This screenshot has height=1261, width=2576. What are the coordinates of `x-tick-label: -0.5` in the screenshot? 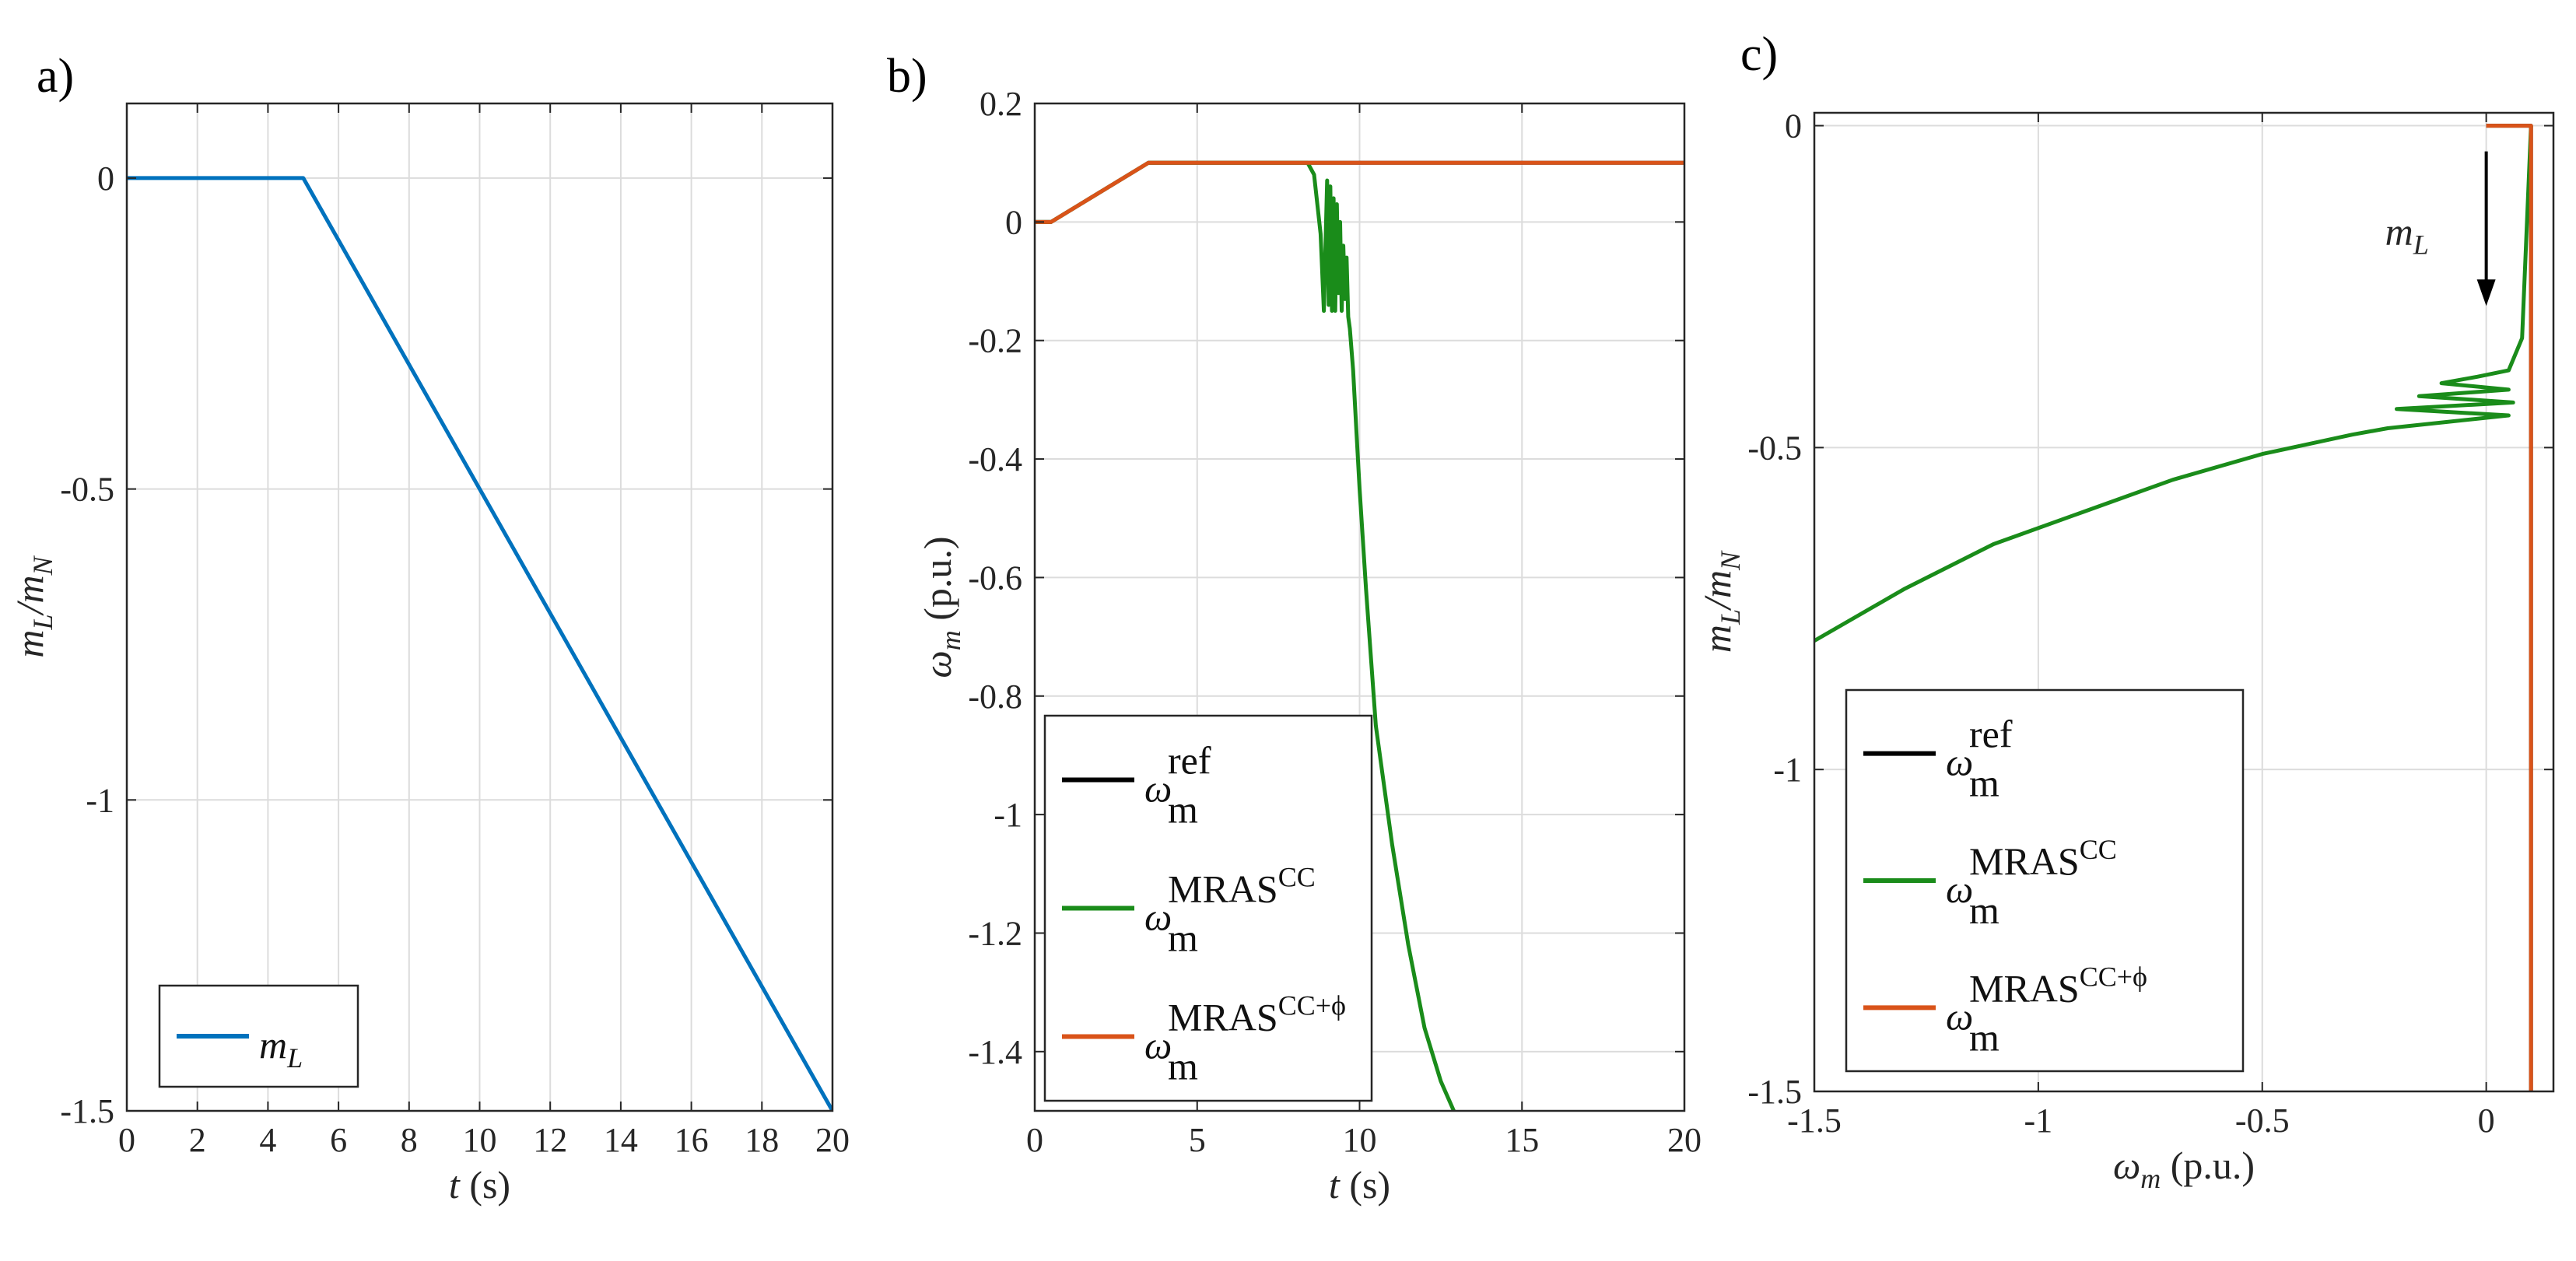 It's located at (2262, 1121).